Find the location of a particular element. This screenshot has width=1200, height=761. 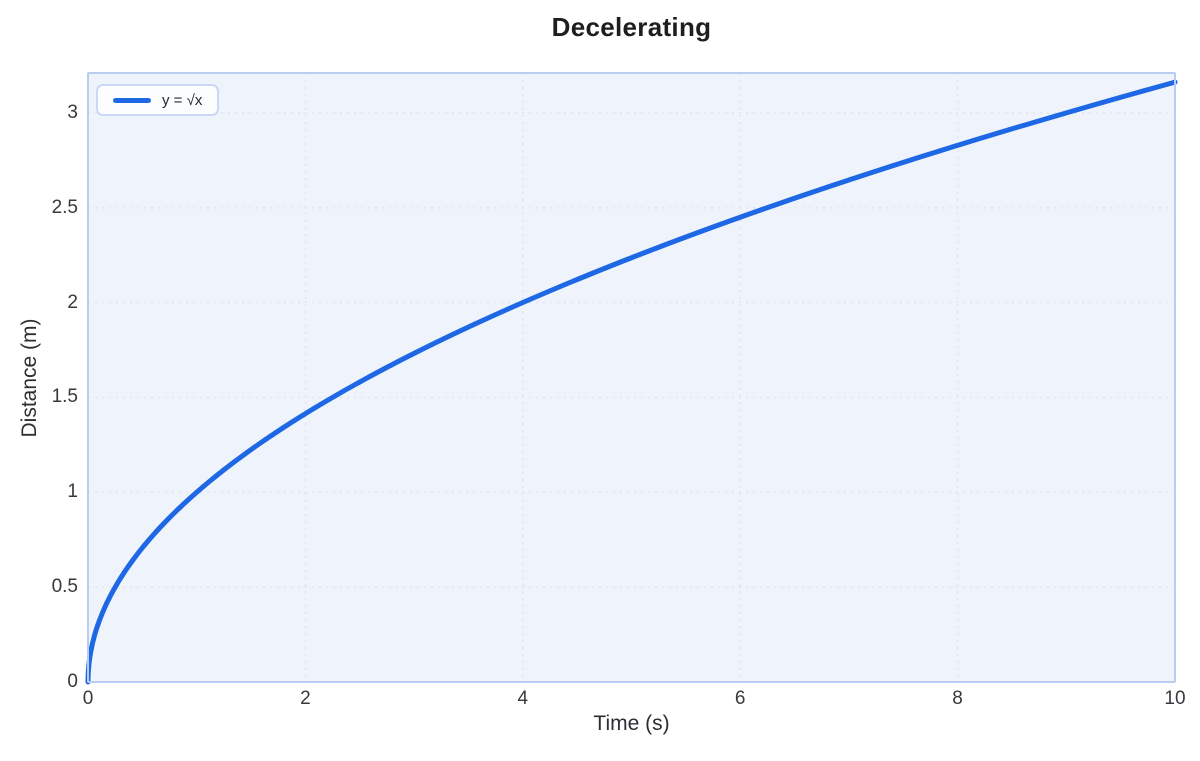

x-tick-label: 4 is located at coordinates (523, 698).